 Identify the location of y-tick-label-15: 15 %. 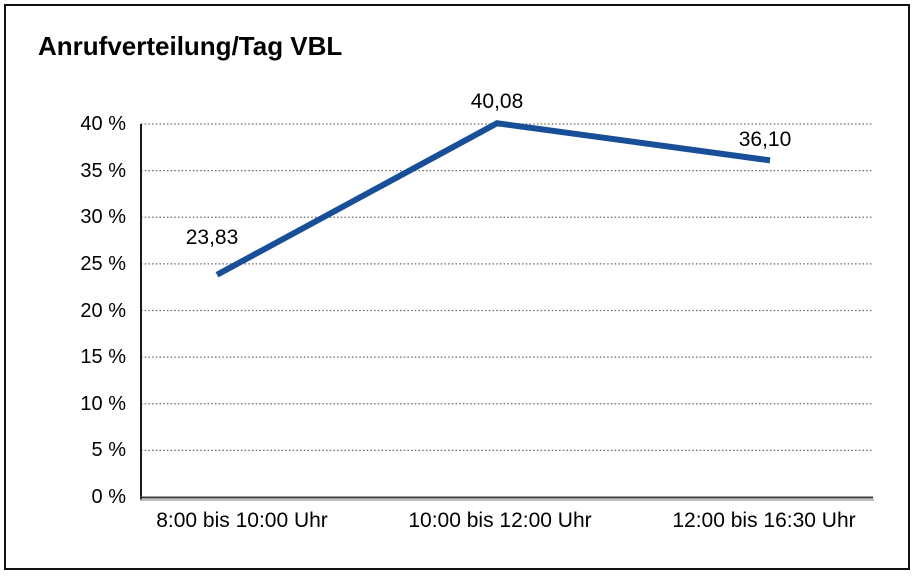
(103, 357).